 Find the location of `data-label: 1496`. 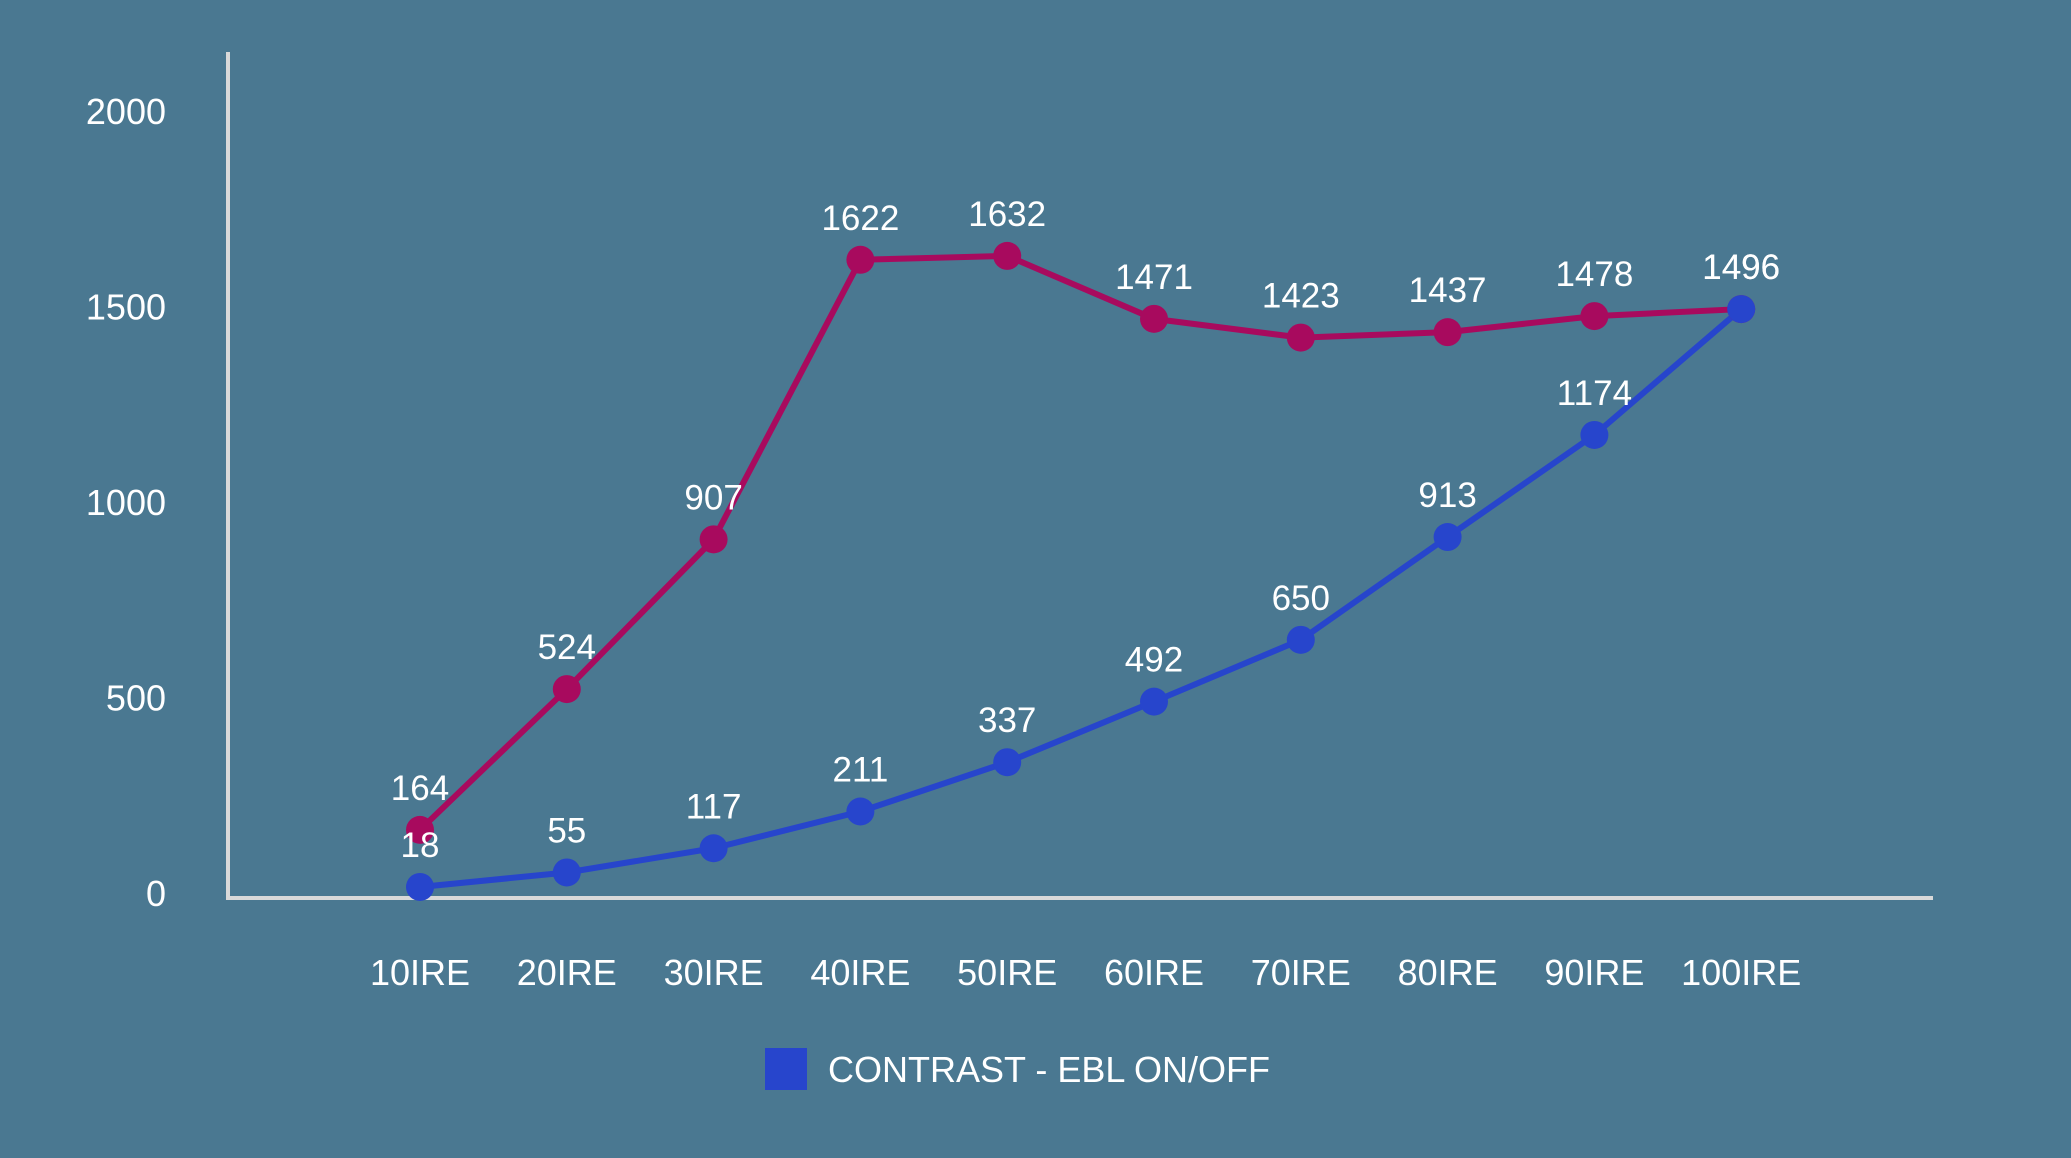

data-label: 1496 is located at coordinates (1741, 267).